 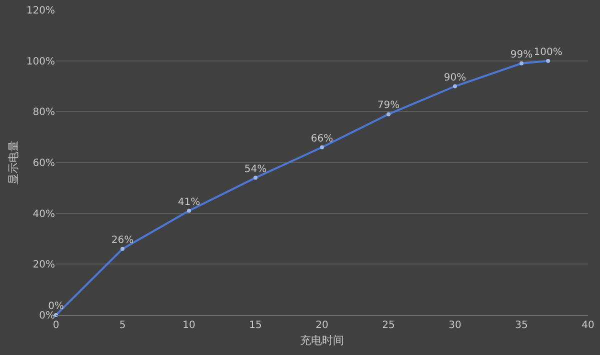 I want to click on y-tick-label: 120%, so click(x=40, y=11).